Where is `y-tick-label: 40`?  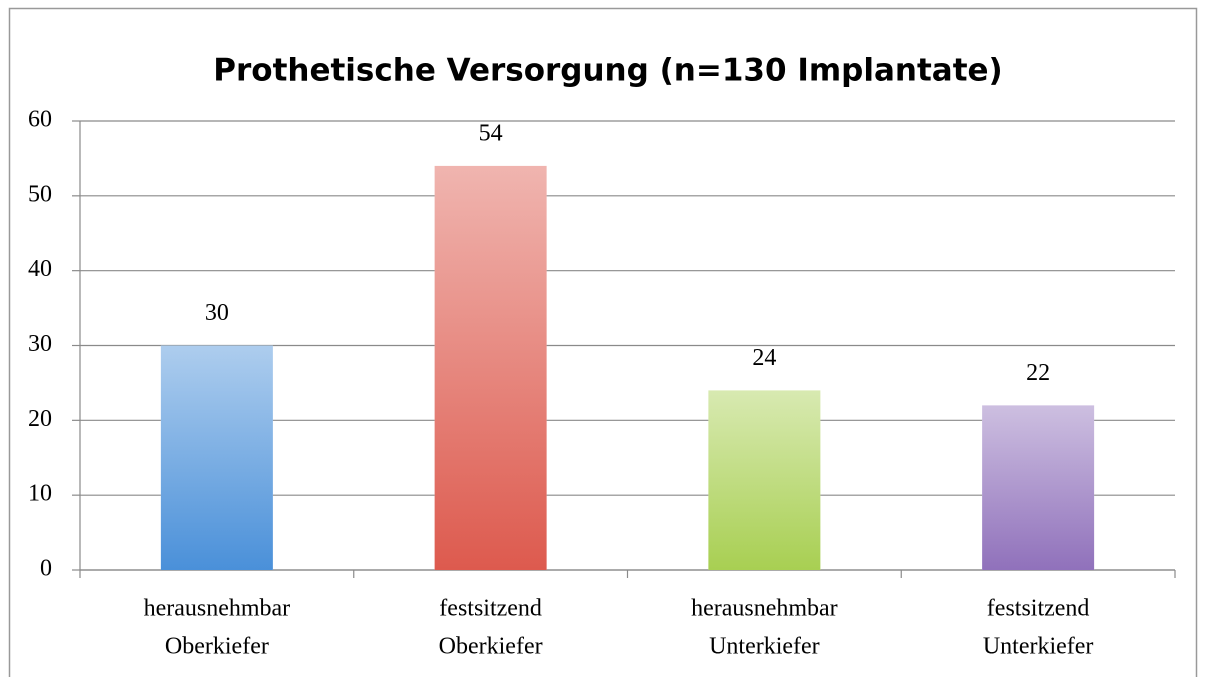
y-tick-label: 40 is located at coordinates (40, 269).